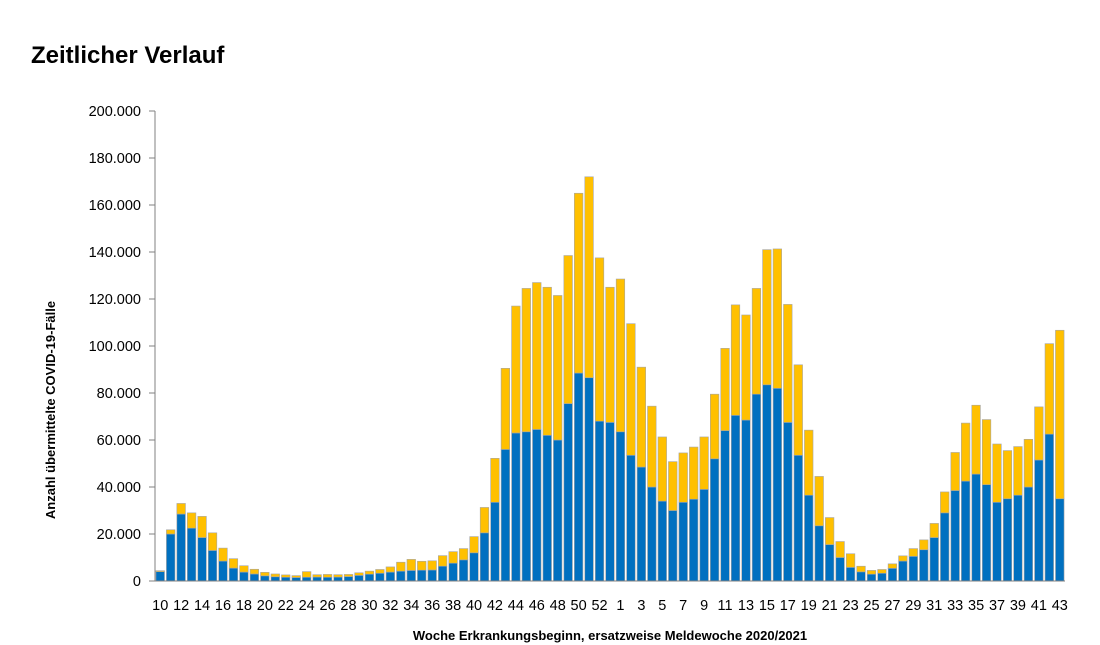 This screenshot has height=645, width=1100. Describe the element at coordinates (369, 606) in the screenshot. I see `x-tick-label: 30` at that location.